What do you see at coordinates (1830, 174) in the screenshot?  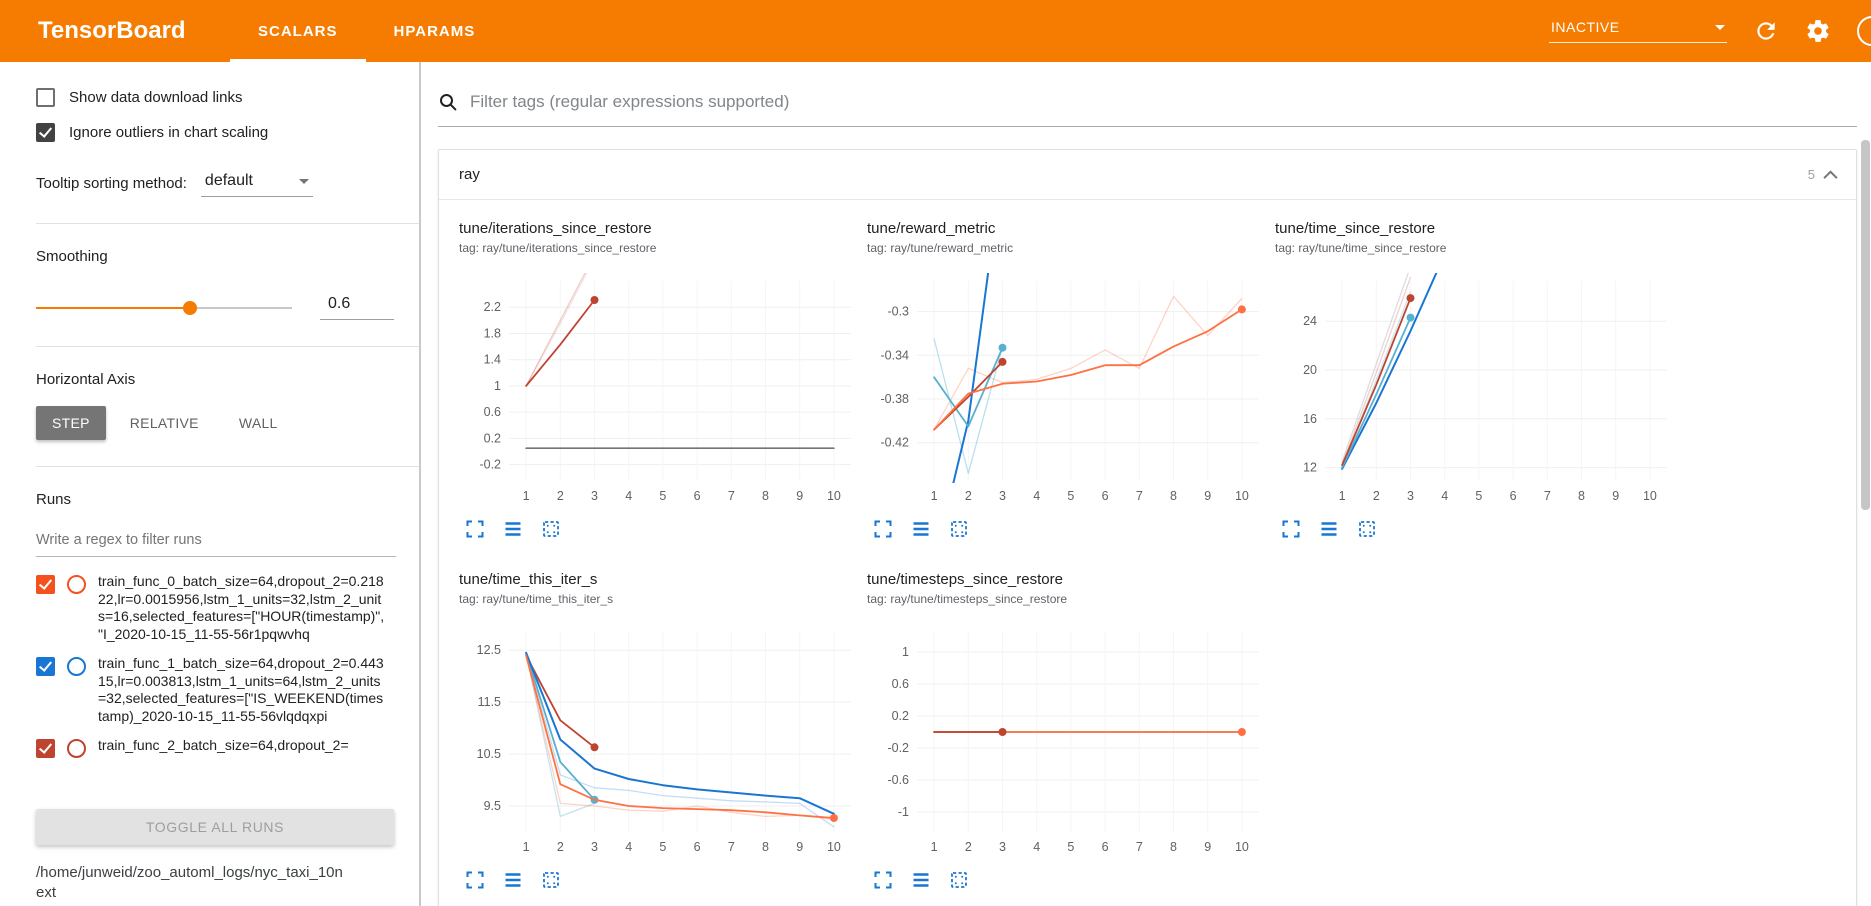 I see `chevron-up-icon` at bounding box center [1830, 174].